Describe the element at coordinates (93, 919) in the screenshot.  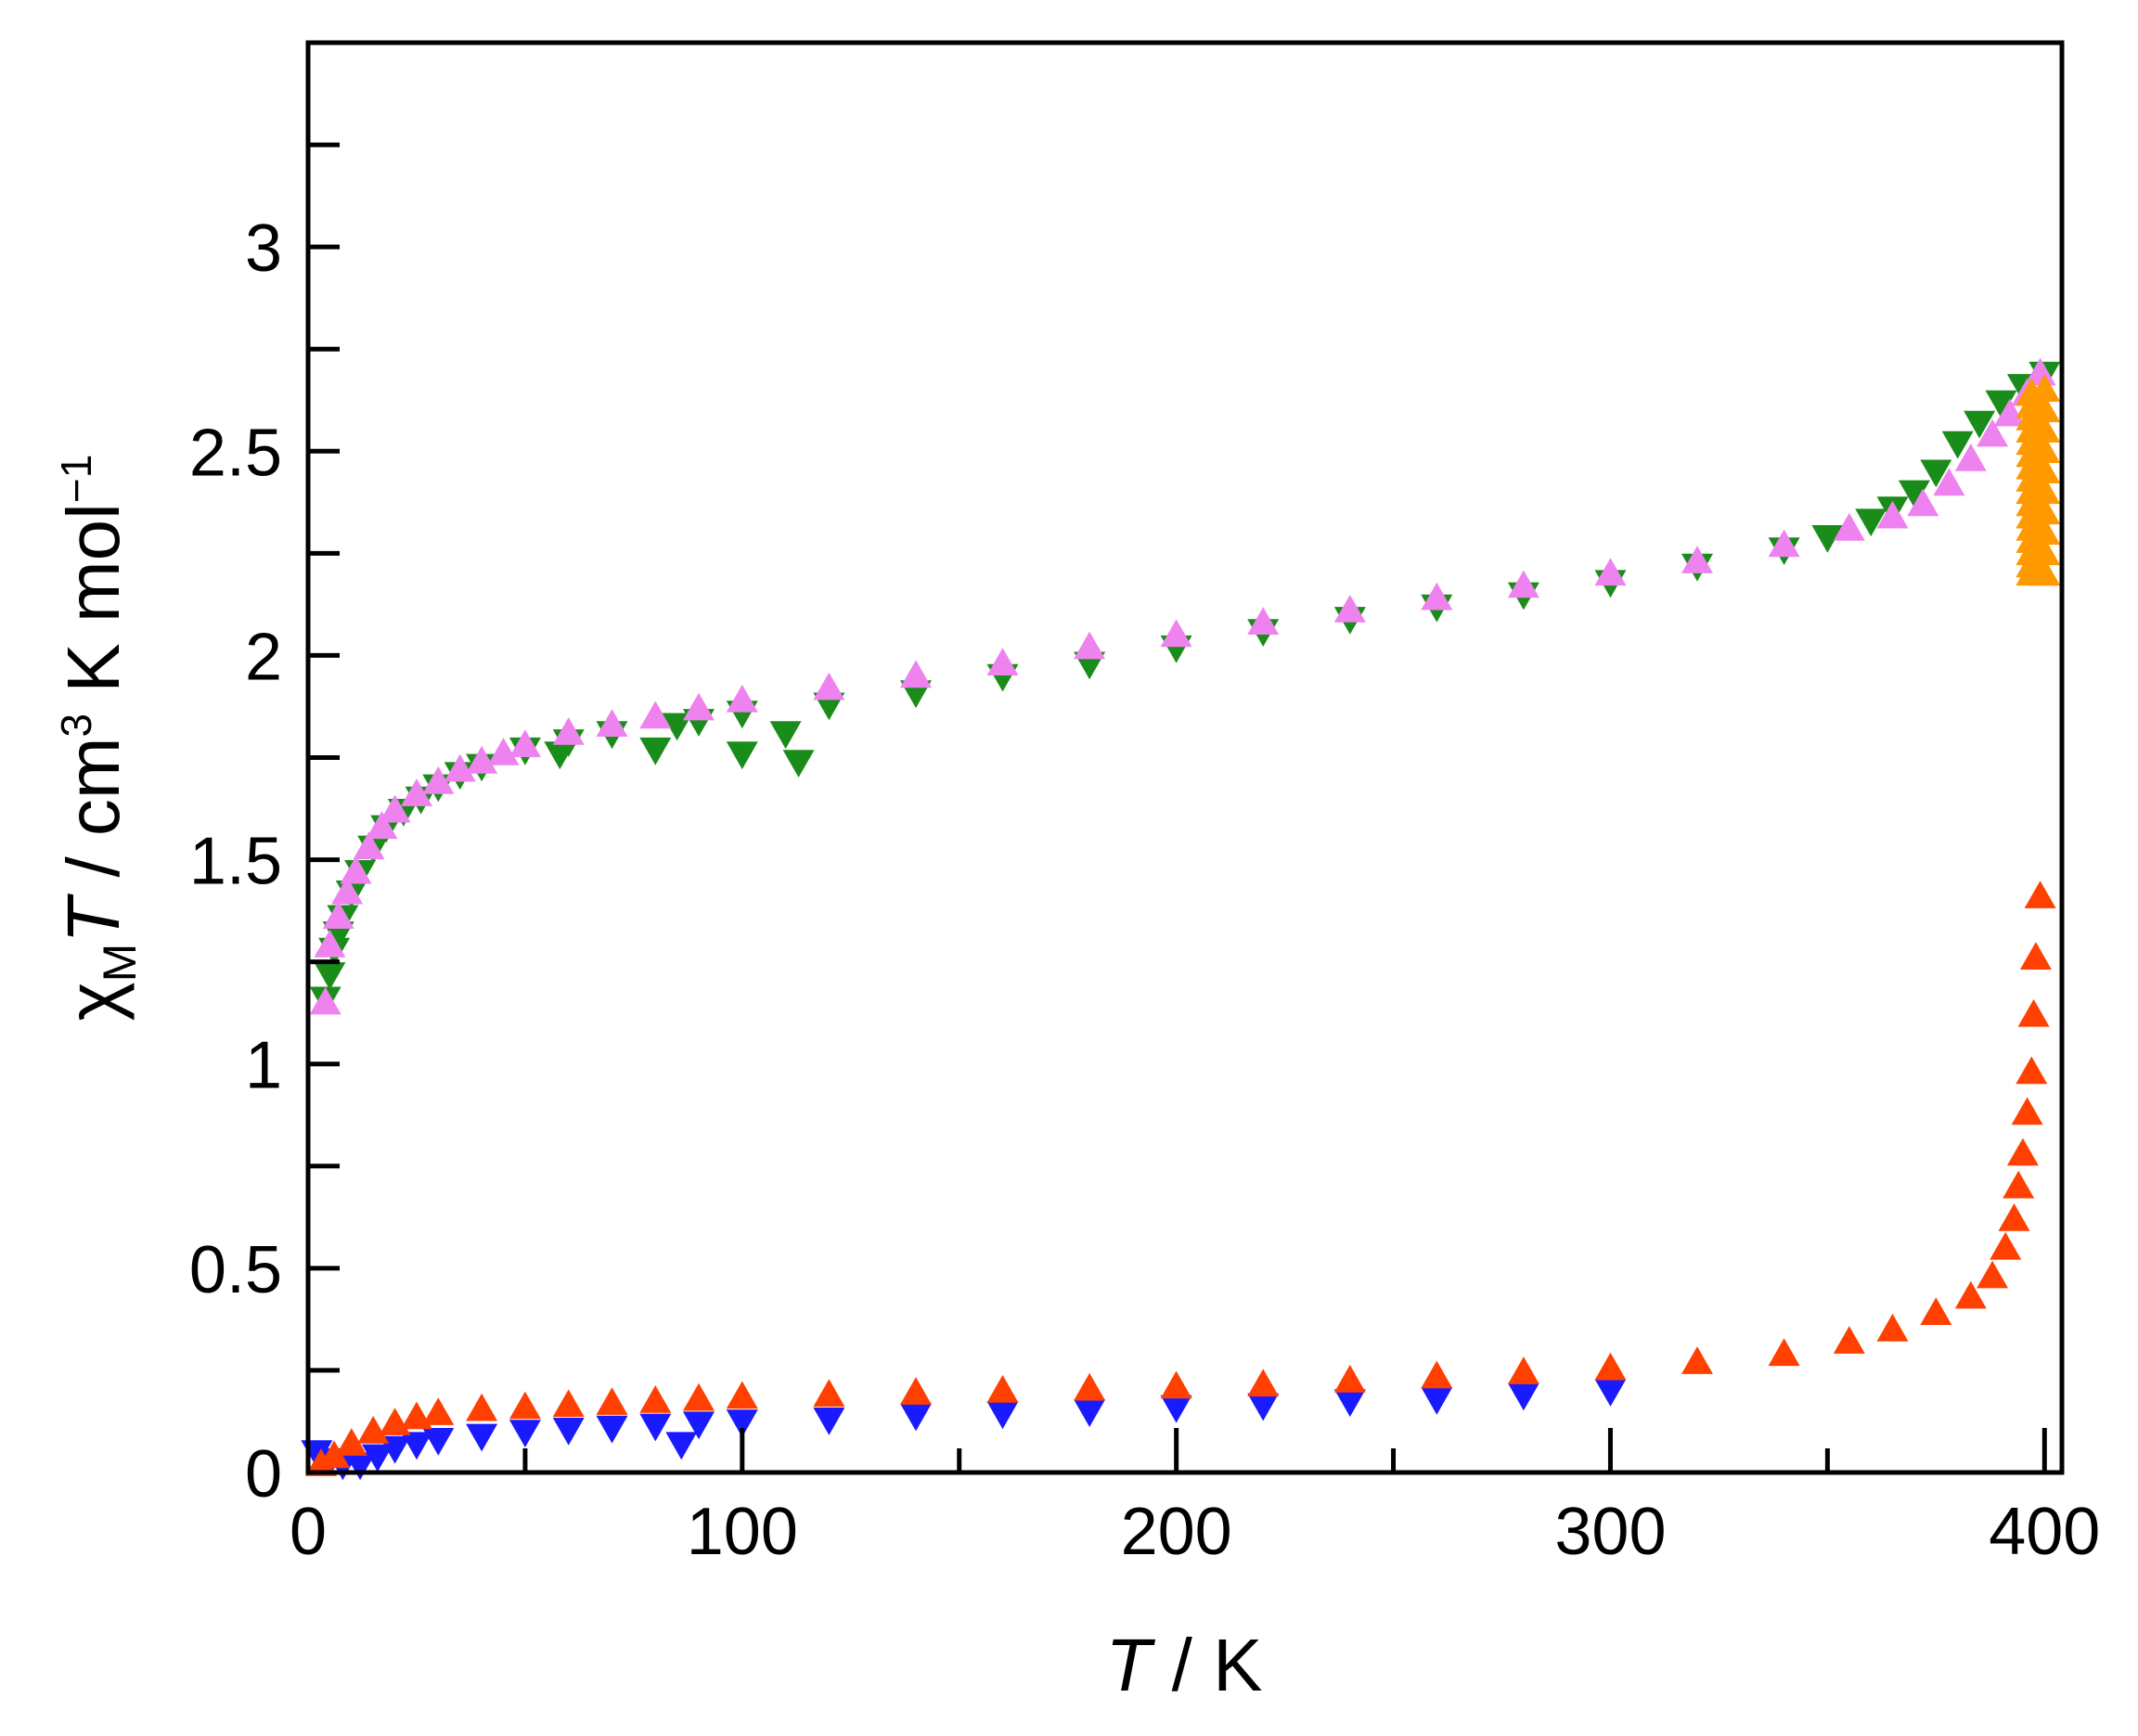
I see `y-axis-title-var: T` at that location.